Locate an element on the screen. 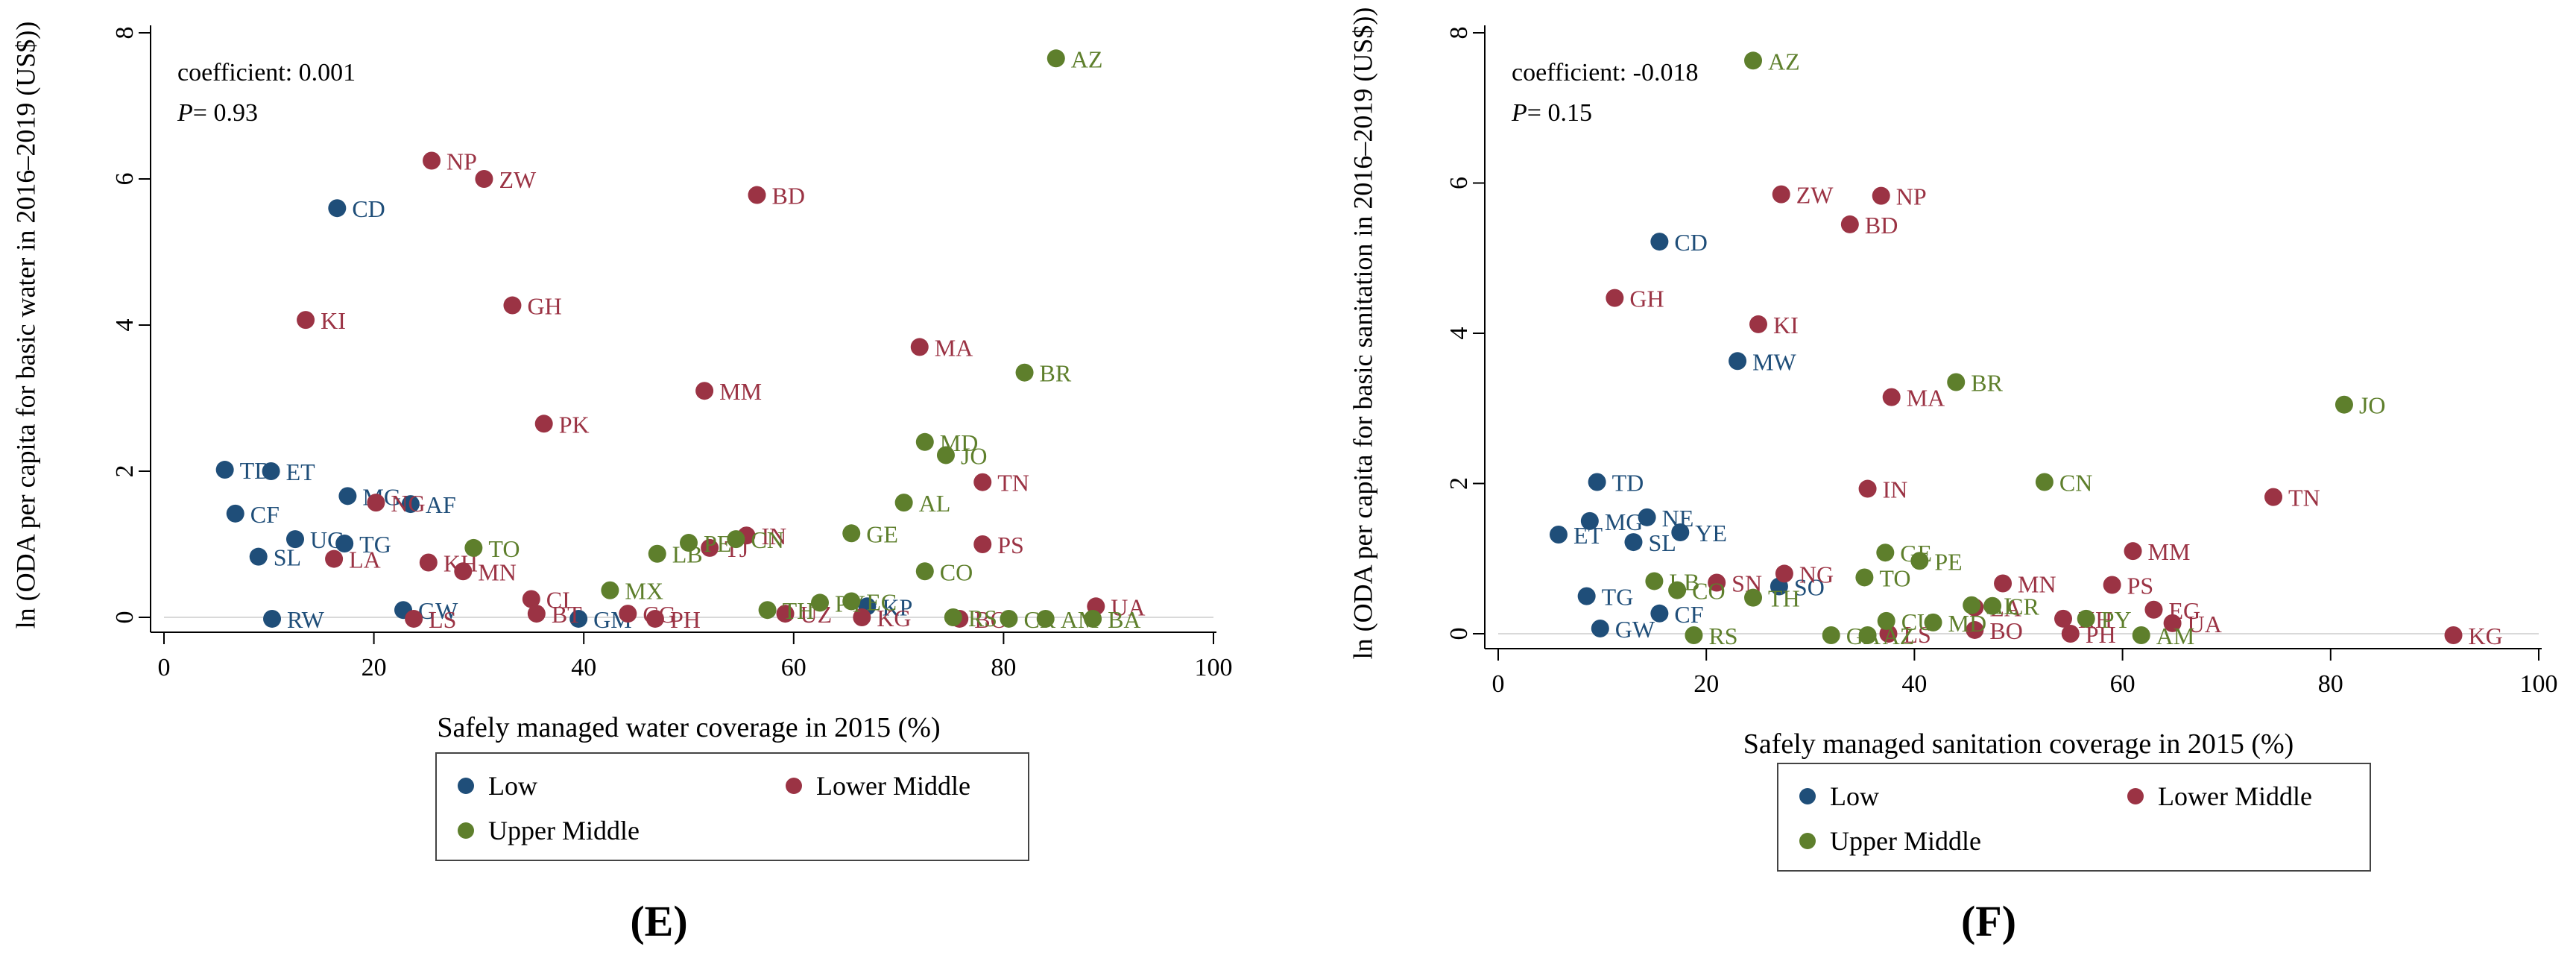 Image resolution: width=2576 pixels, height=967 pixels. legend-marker-upper-middle is located at coordinates (1807, 841).